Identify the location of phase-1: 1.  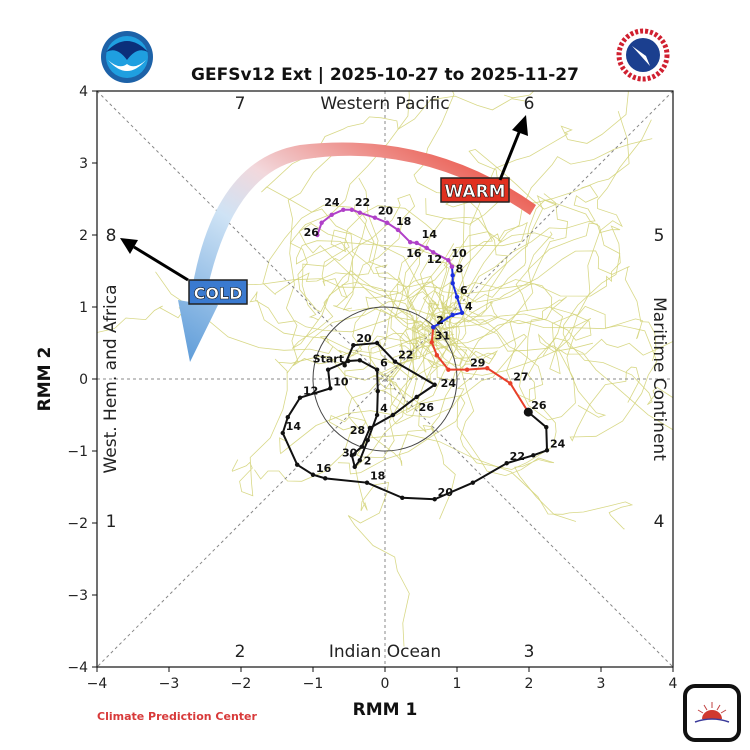
(111, 522).